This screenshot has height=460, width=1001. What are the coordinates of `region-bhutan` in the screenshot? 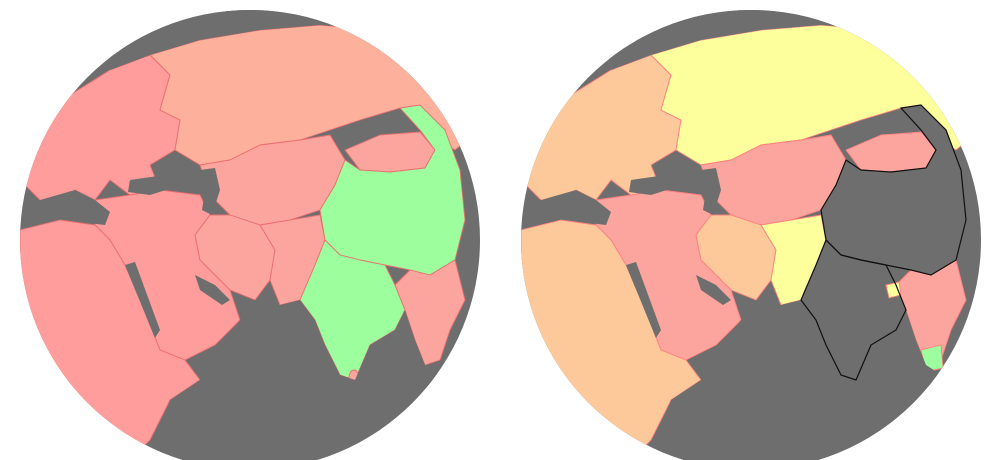 It's located at (893, 290).